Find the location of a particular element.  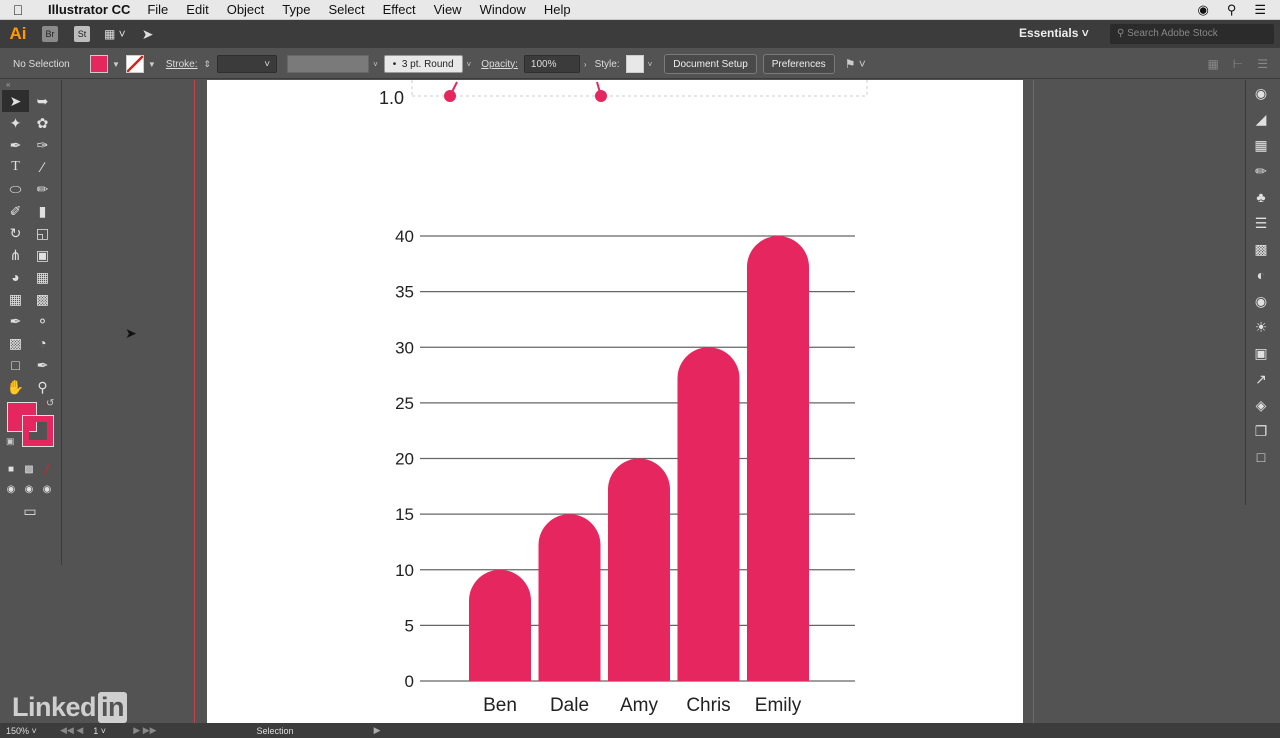

stroke-color-box is located at coordinates (38, 431).